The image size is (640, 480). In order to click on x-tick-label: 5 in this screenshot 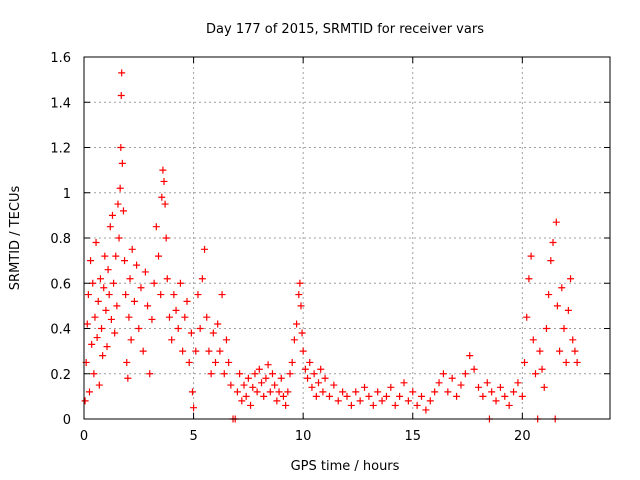, I will do `click(193, 436)`.